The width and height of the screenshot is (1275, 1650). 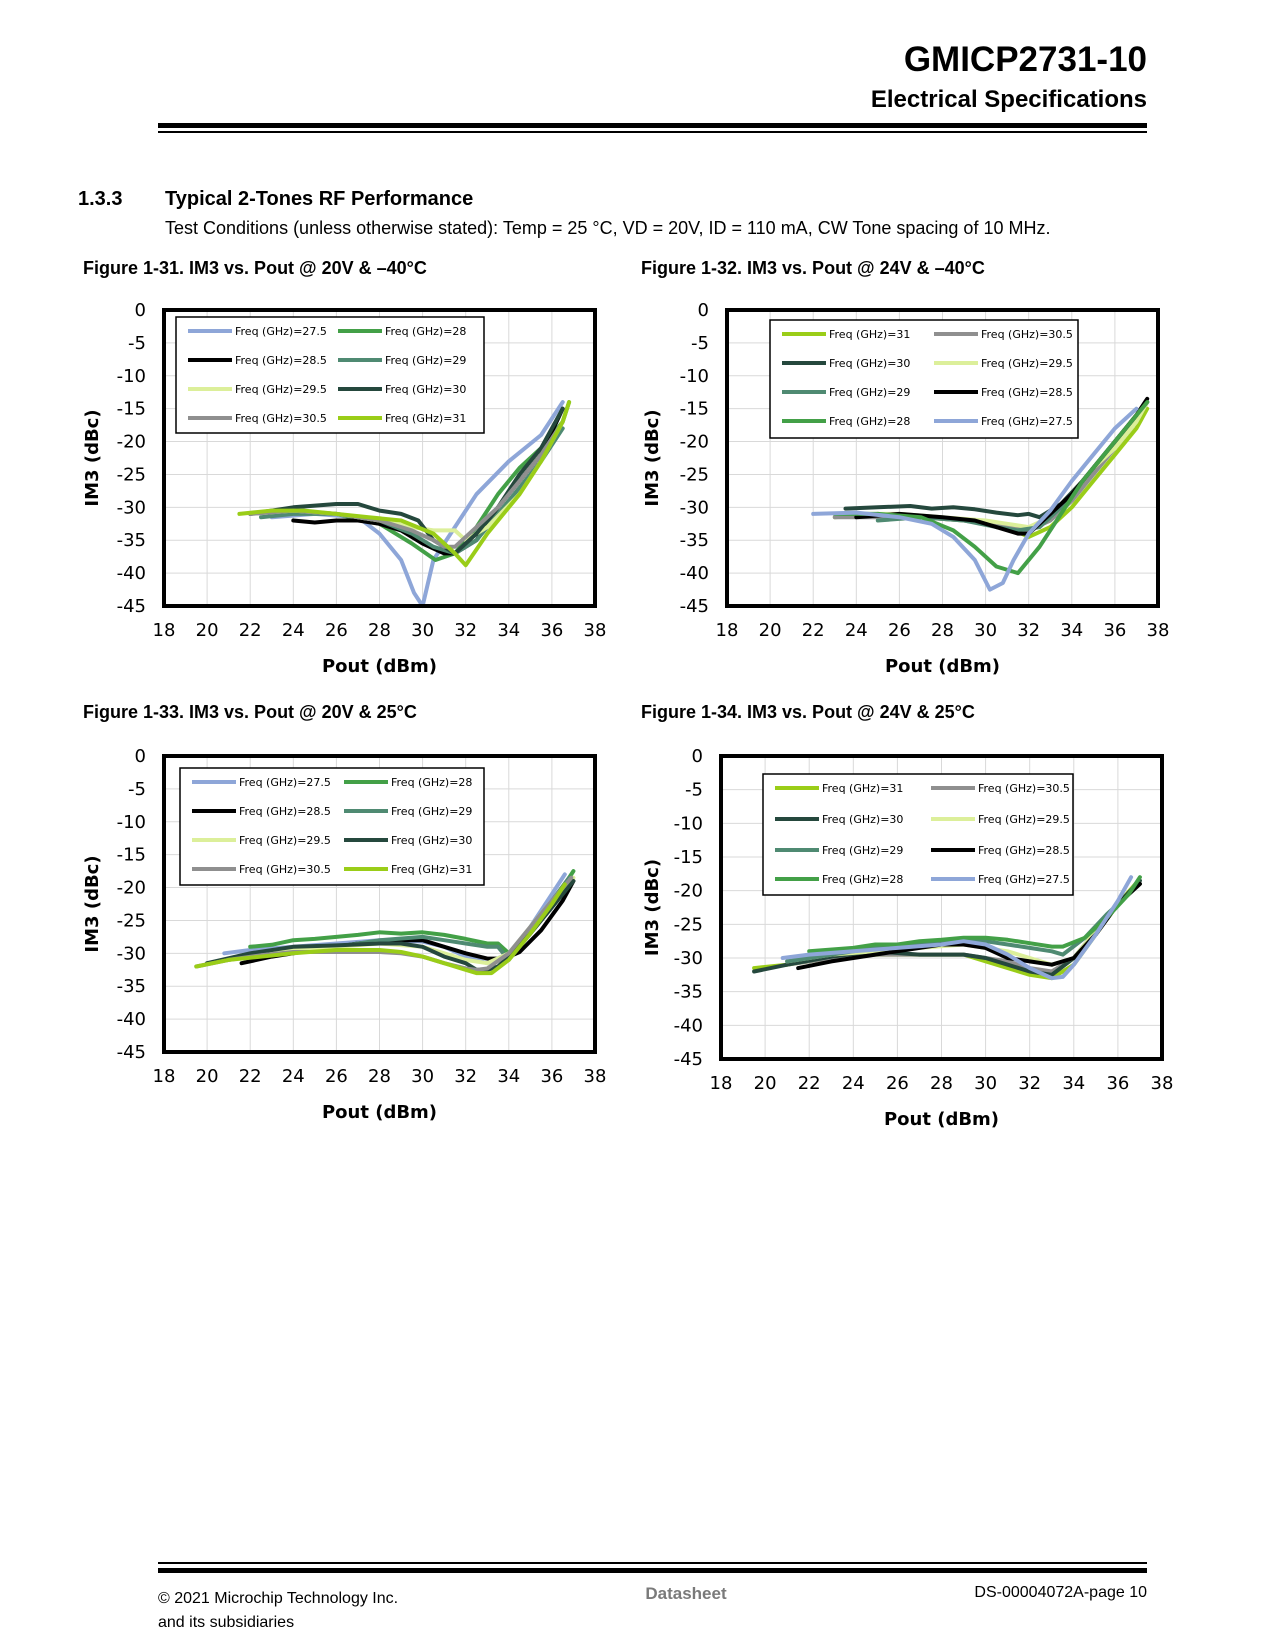 I want to click on x-tick-label: 20, so click(x=207, y=1076).